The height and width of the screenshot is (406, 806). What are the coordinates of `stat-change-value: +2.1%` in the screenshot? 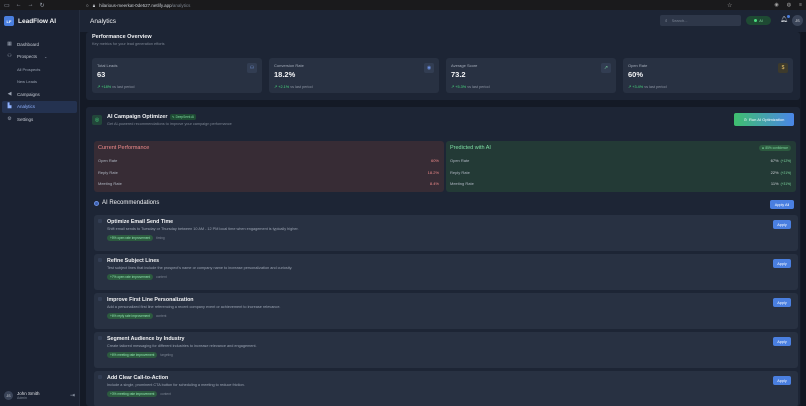 It's located at (284, 87).